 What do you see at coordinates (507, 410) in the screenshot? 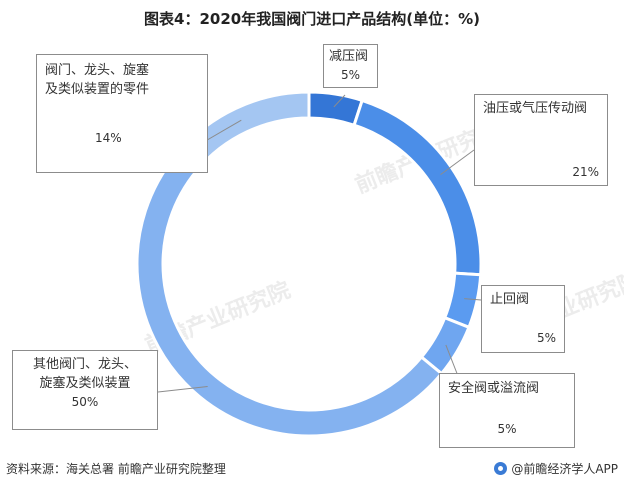
I see `callout-safety-valve: 安全阀或溢流阀 5%` at bounding box center [507, 410].